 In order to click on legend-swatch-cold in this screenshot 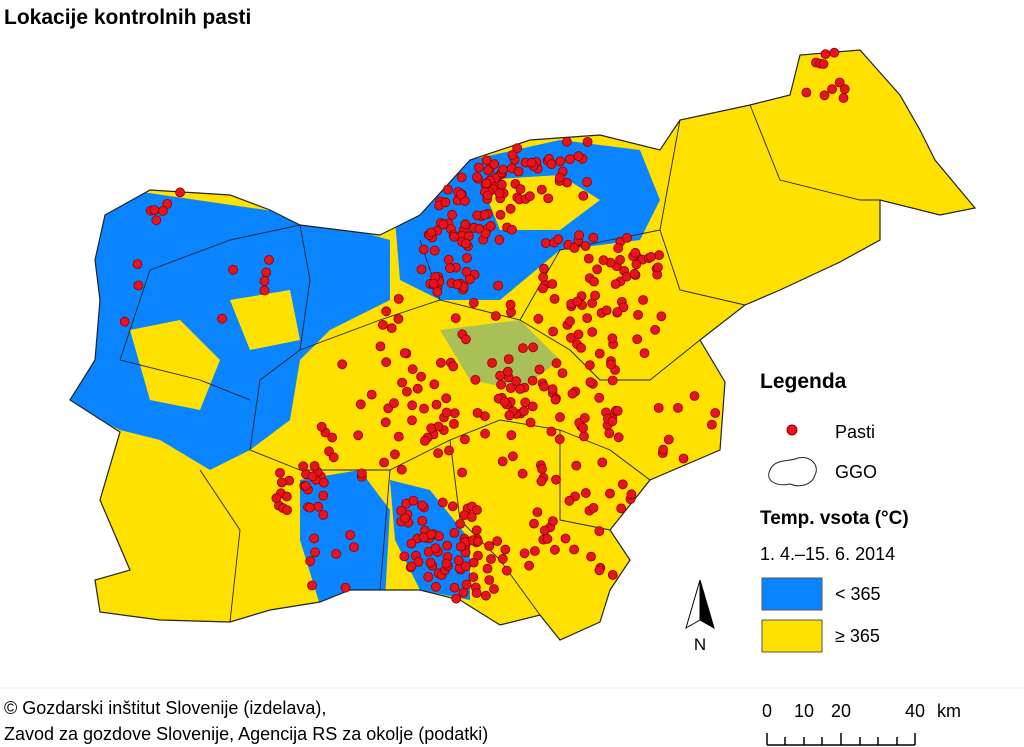, I will do `click(792, 594)`.